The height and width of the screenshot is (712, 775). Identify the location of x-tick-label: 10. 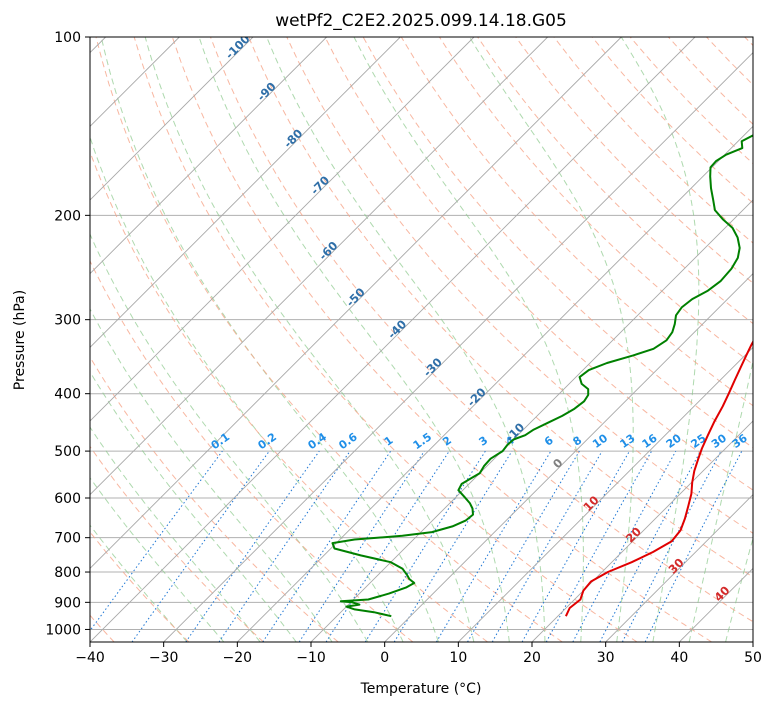
(458, 658).